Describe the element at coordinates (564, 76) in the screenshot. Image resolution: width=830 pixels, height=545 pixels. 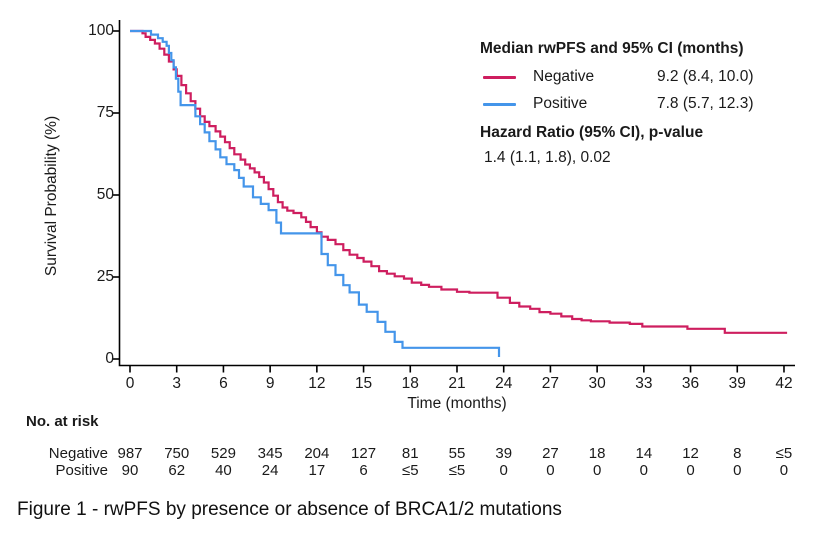
I see `legend-label-negative: Negative` at that location.